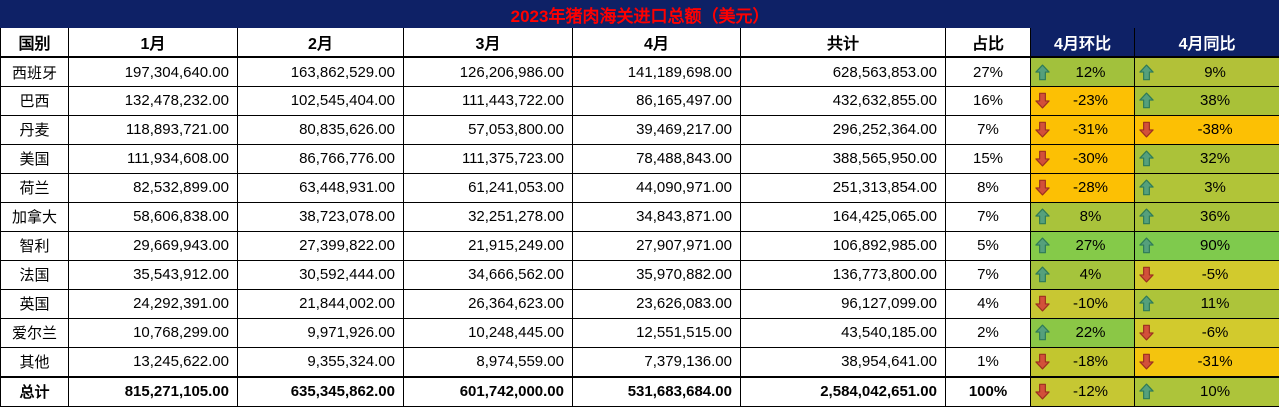  What do you see at coordinates (320, 71) in the screenshot?
I see `feb-value-cell: 163,862,529.00` at bounding box center [320, 71].